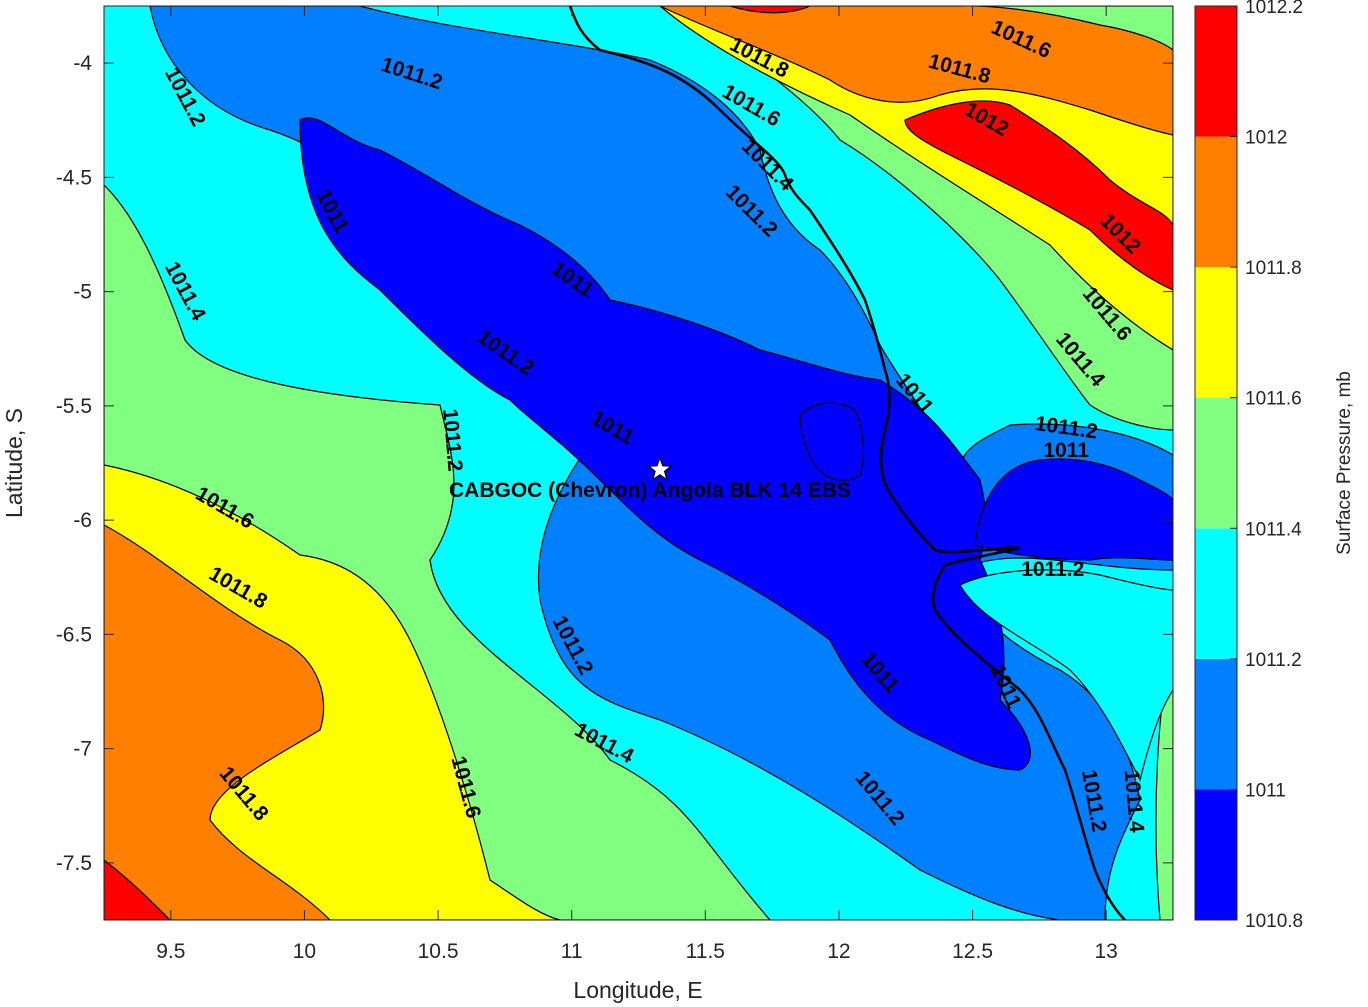  I want to click on colorbar-tick-label: 1011.2, so click(1273, 660).